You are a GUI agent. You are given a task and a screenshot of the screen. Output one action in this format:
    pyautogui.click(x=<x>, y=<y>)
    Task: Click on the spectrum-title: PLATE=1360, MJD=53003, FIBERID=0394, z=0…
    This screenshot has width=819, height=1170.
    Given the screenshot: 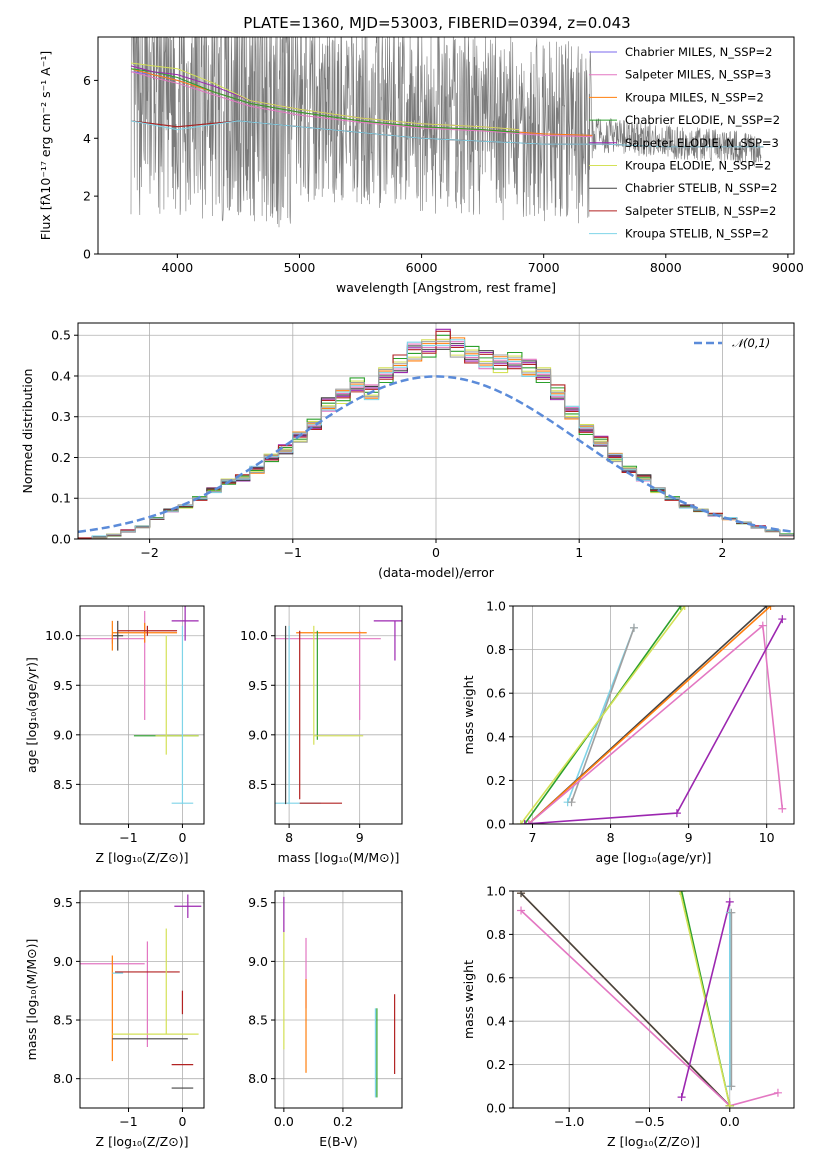 What is the action you would take?
    pyautogui.click(x=436, y=23)
    